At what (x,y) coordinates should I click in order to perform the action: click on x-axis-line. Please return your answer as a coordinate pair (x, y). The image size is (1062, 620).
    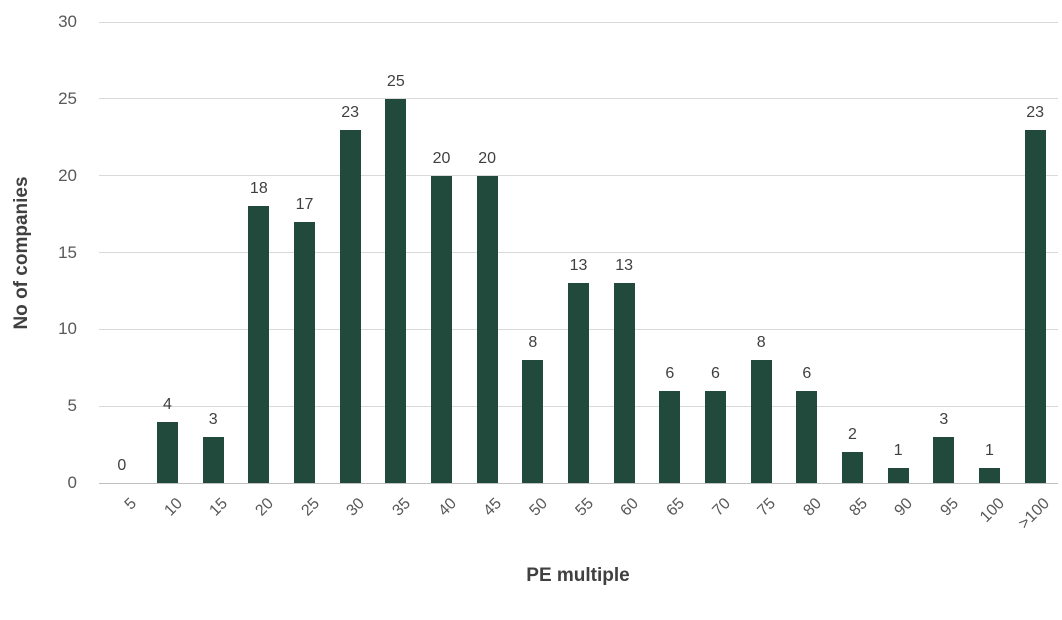
    Looking at the image, I should click on (578, 483).